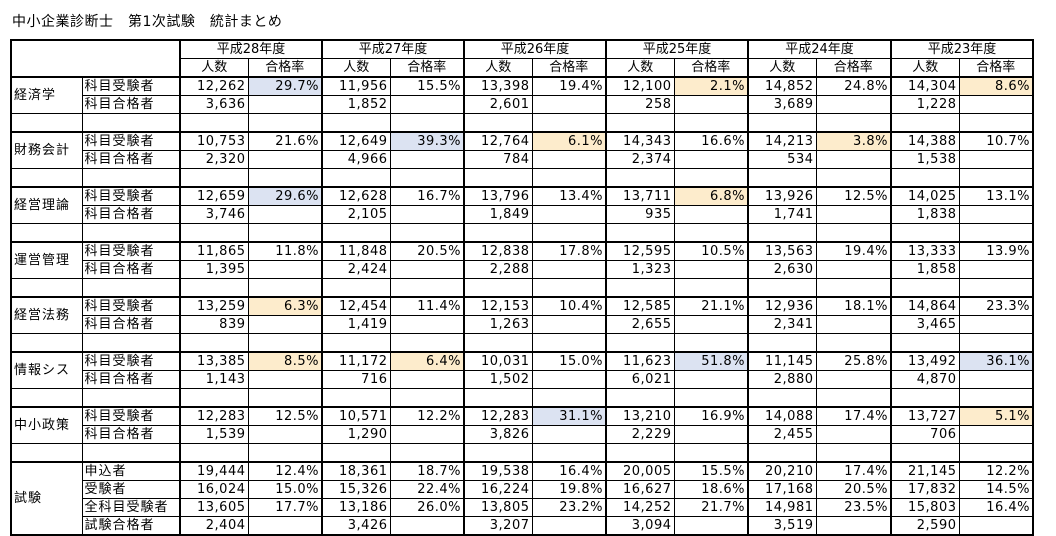 This screenshot has width=1056, height=536. What do you see at coordinates (356, 416) in the screenshot?
I see `count-cell: 10,571` at bounding box center [356, 416].